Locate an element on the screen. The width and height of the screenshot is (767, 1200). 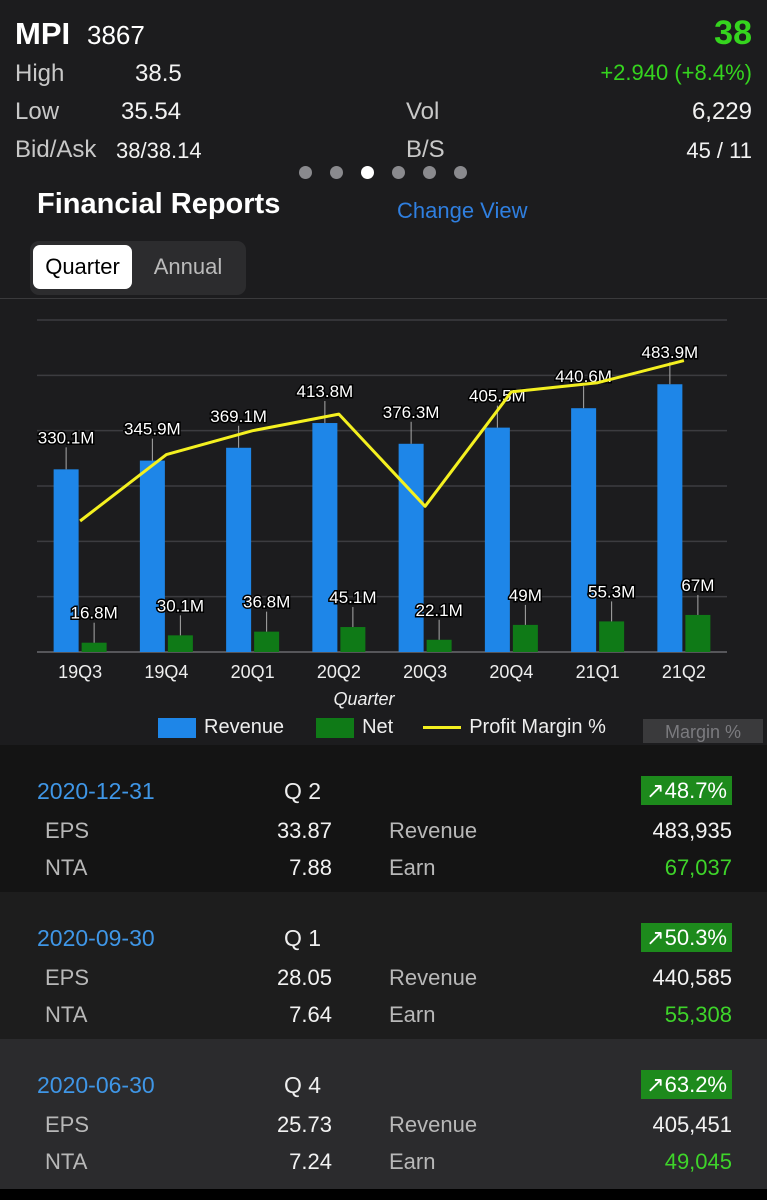
report-date: 2020-09-30 is located at coordinates (96, 938).